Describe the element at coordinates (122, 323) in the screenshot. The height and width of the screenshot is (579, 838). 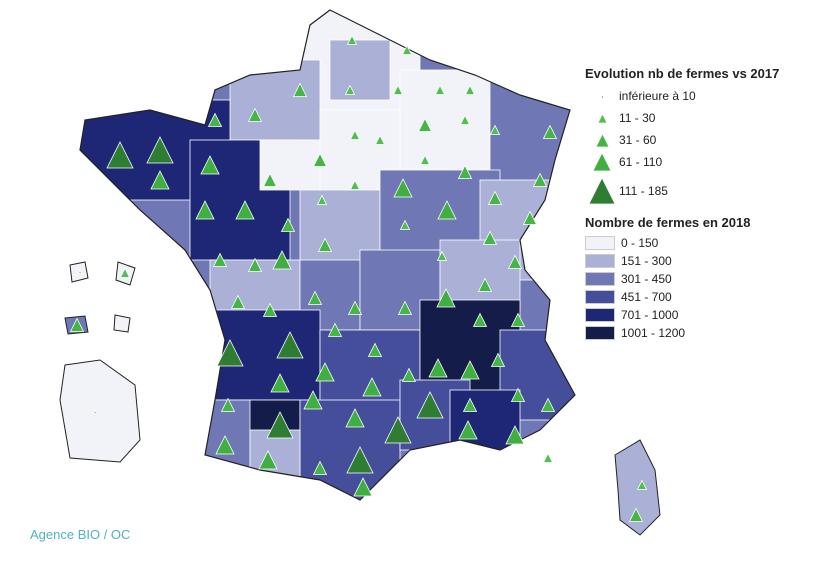
I see `mayotte-area` at that location.